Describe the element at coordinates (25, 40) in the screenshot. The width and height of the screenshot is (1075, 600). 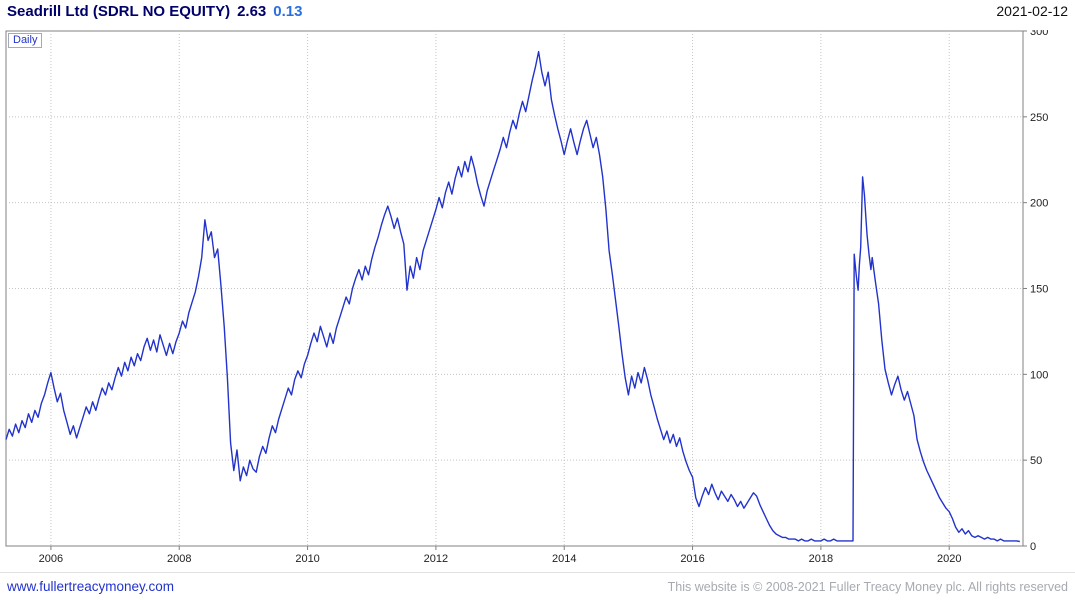
I see `interval-label: Daily` at that location.